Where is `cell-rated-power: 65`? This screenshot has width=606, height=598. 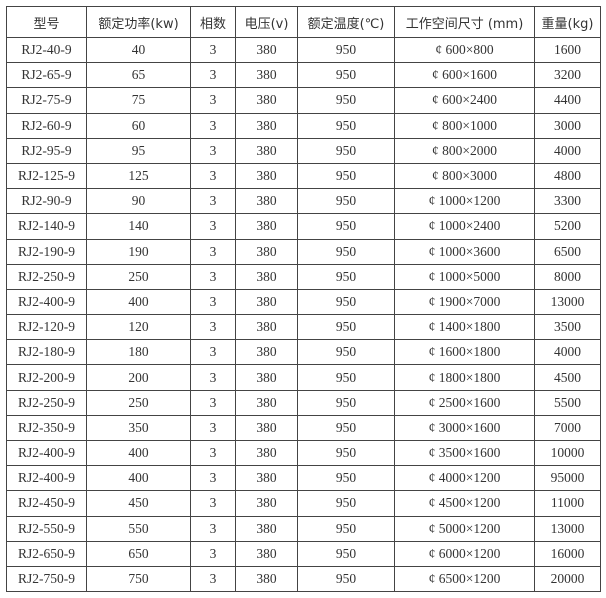 cell-rated-power: 65 is located at coordinates (138, 75).